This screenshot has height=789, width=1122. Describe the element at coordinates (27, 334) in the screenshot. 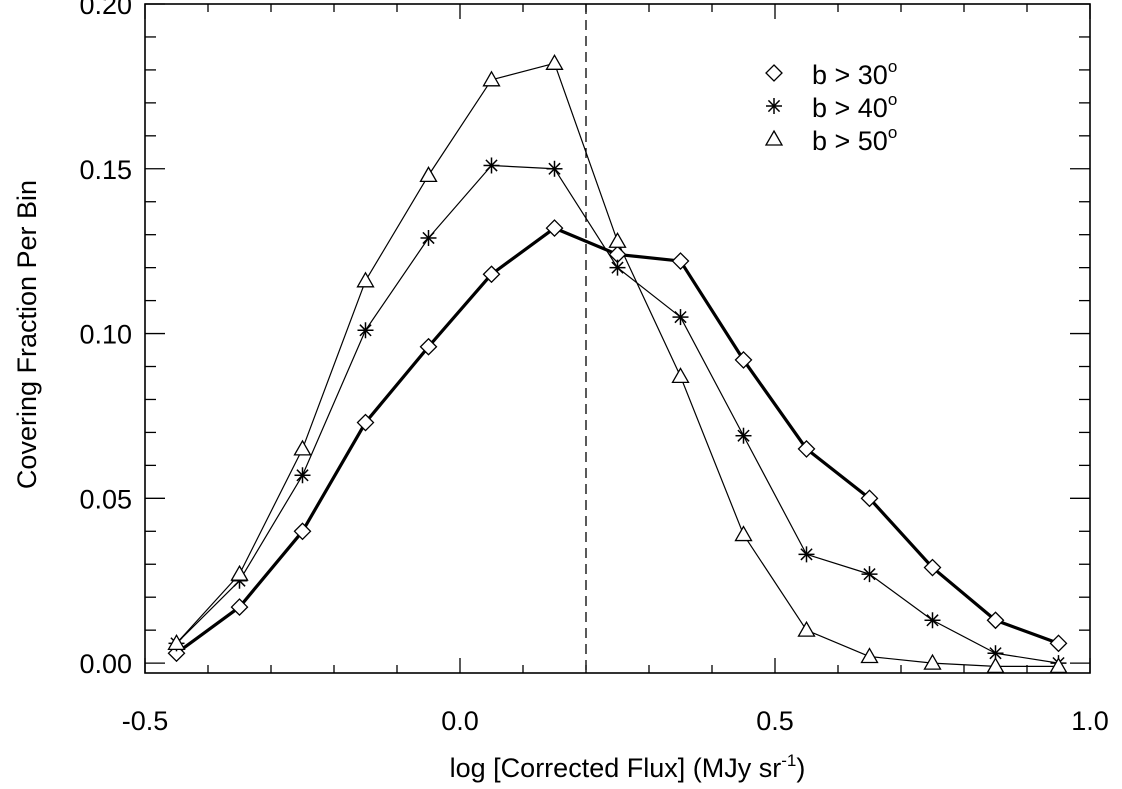

I see `y-axis-label: Covering Fraction Per Bin` at that location.